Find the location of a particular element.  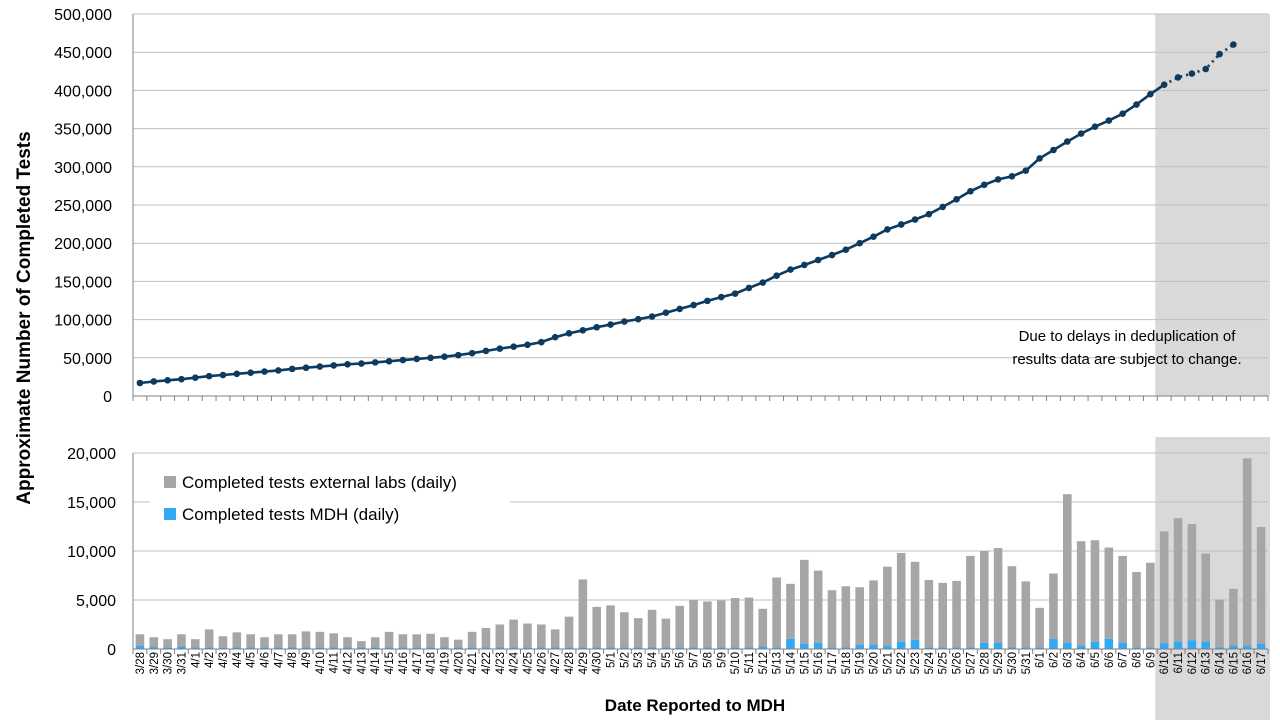

y-tick-label: 15,000 is located at coordinates (91, 503).